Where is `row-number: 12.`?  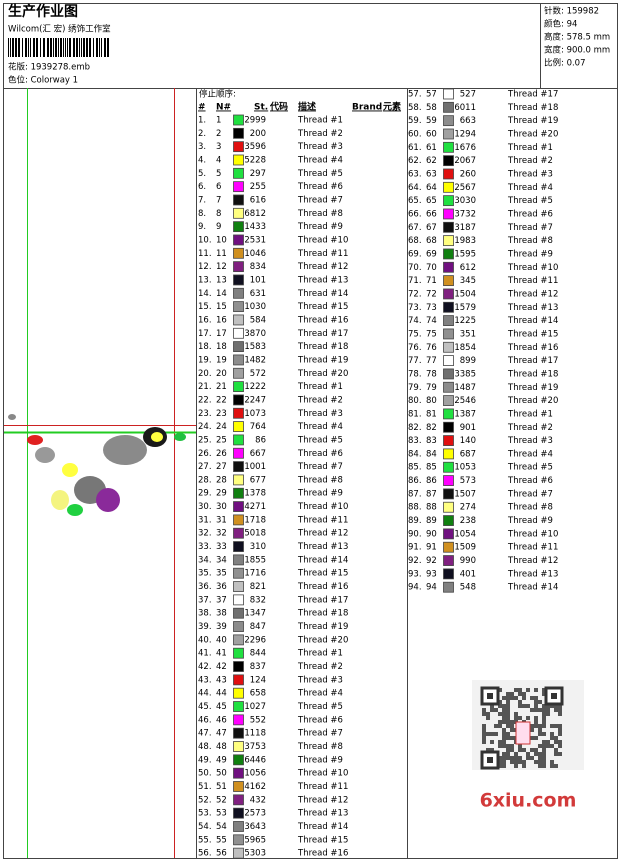
row-number: 12. is located at coordinates (205, 267).